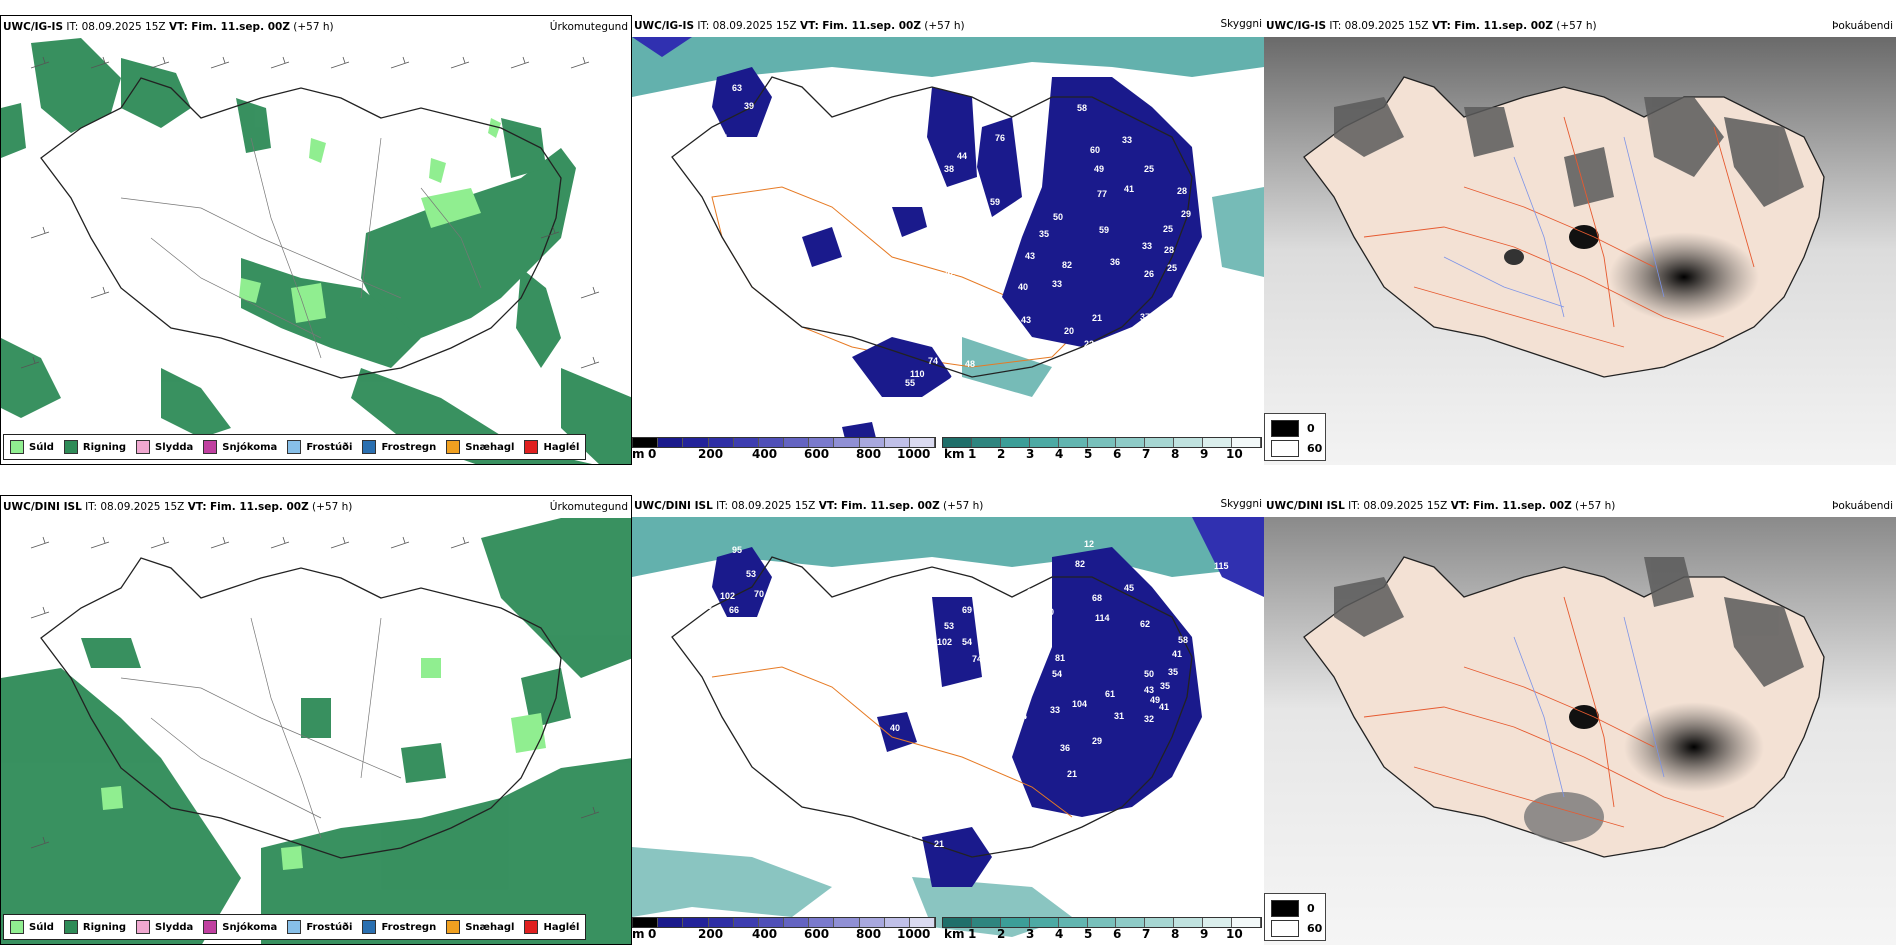  Describe the element at coordinates (910, 383) in the screenshot. I see `cloud-label: 55` at that location.